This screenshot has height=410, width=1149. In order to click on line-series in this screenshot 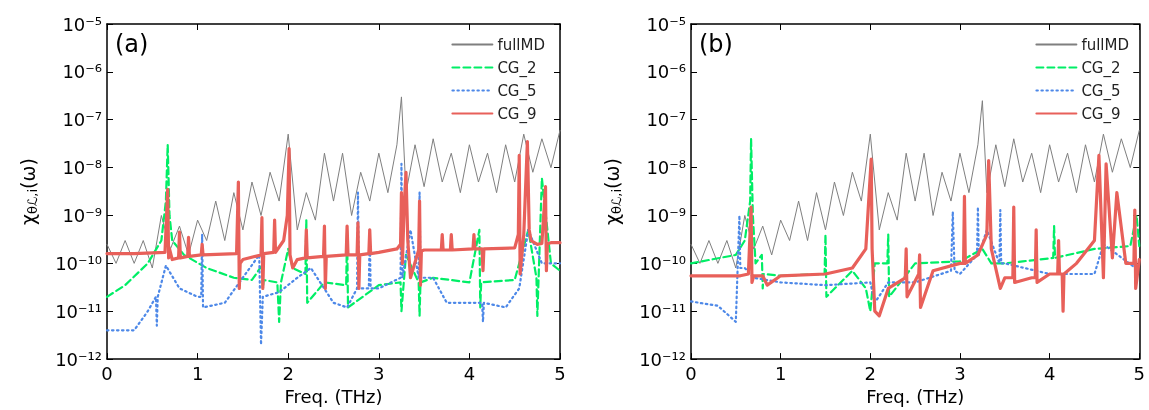, I will do `click(333, 214)`.